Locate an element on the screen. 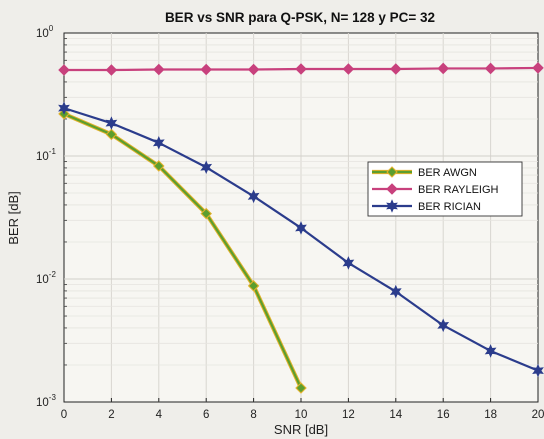 The width and height of the screenshot is (544, 439). x-tick-label: 4 is located at coordinates (159, 415).